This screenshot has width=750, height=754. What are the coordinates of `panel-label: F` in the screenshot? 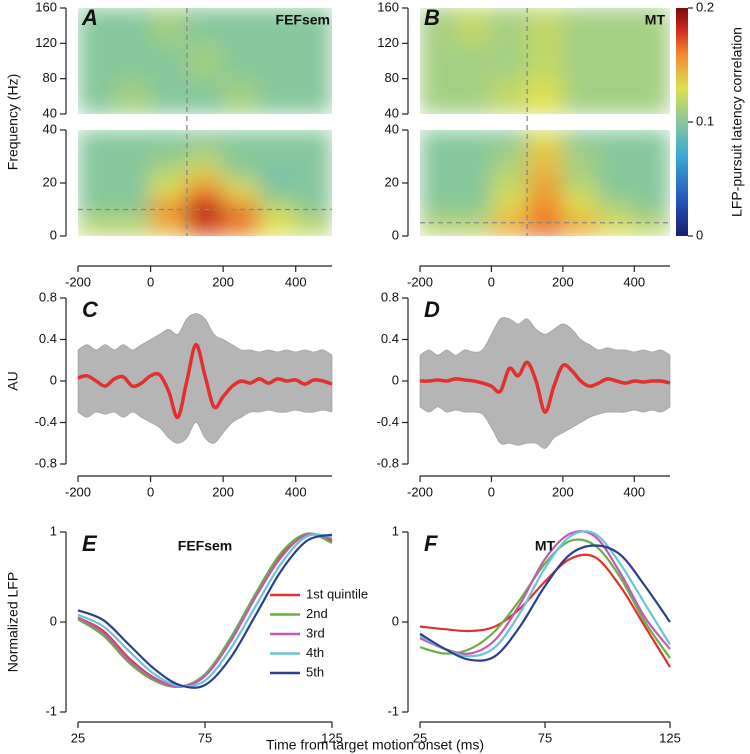 It's located at (431, 543).